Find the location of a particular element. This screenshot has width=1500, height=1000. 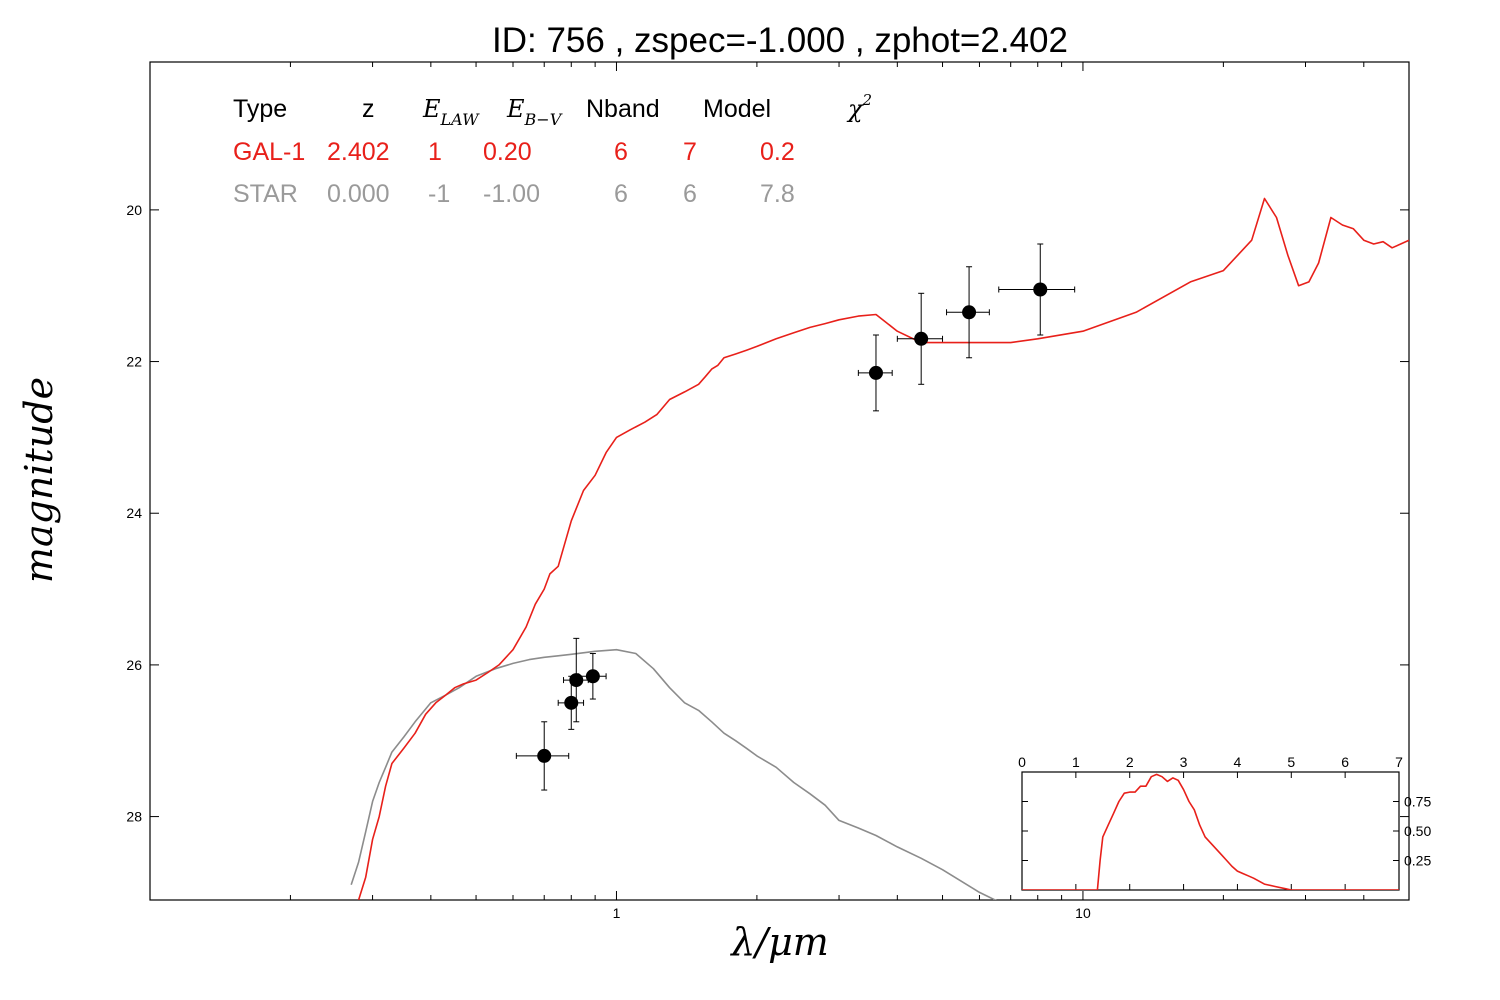

inset-x-tick-label: 1 is located at coordinates (1076, 762).